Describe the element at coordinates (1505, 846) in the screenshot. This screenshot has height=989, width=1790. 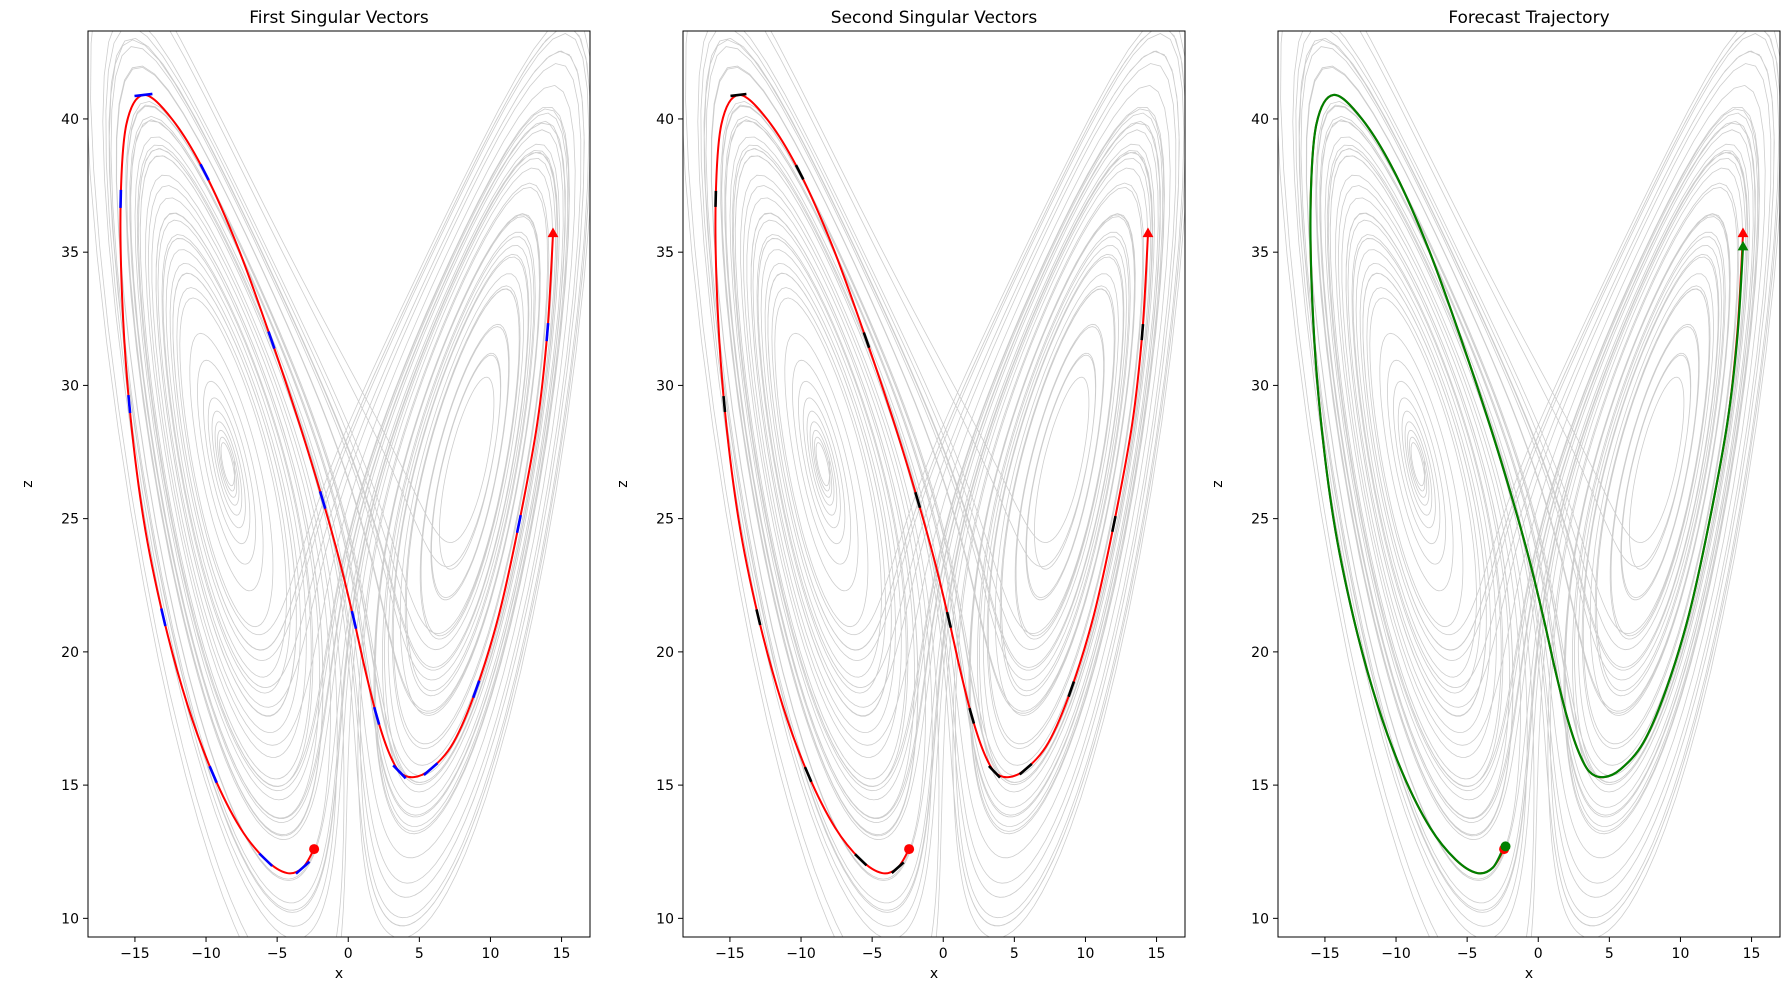
I see `forecast-start-marker` at that location.